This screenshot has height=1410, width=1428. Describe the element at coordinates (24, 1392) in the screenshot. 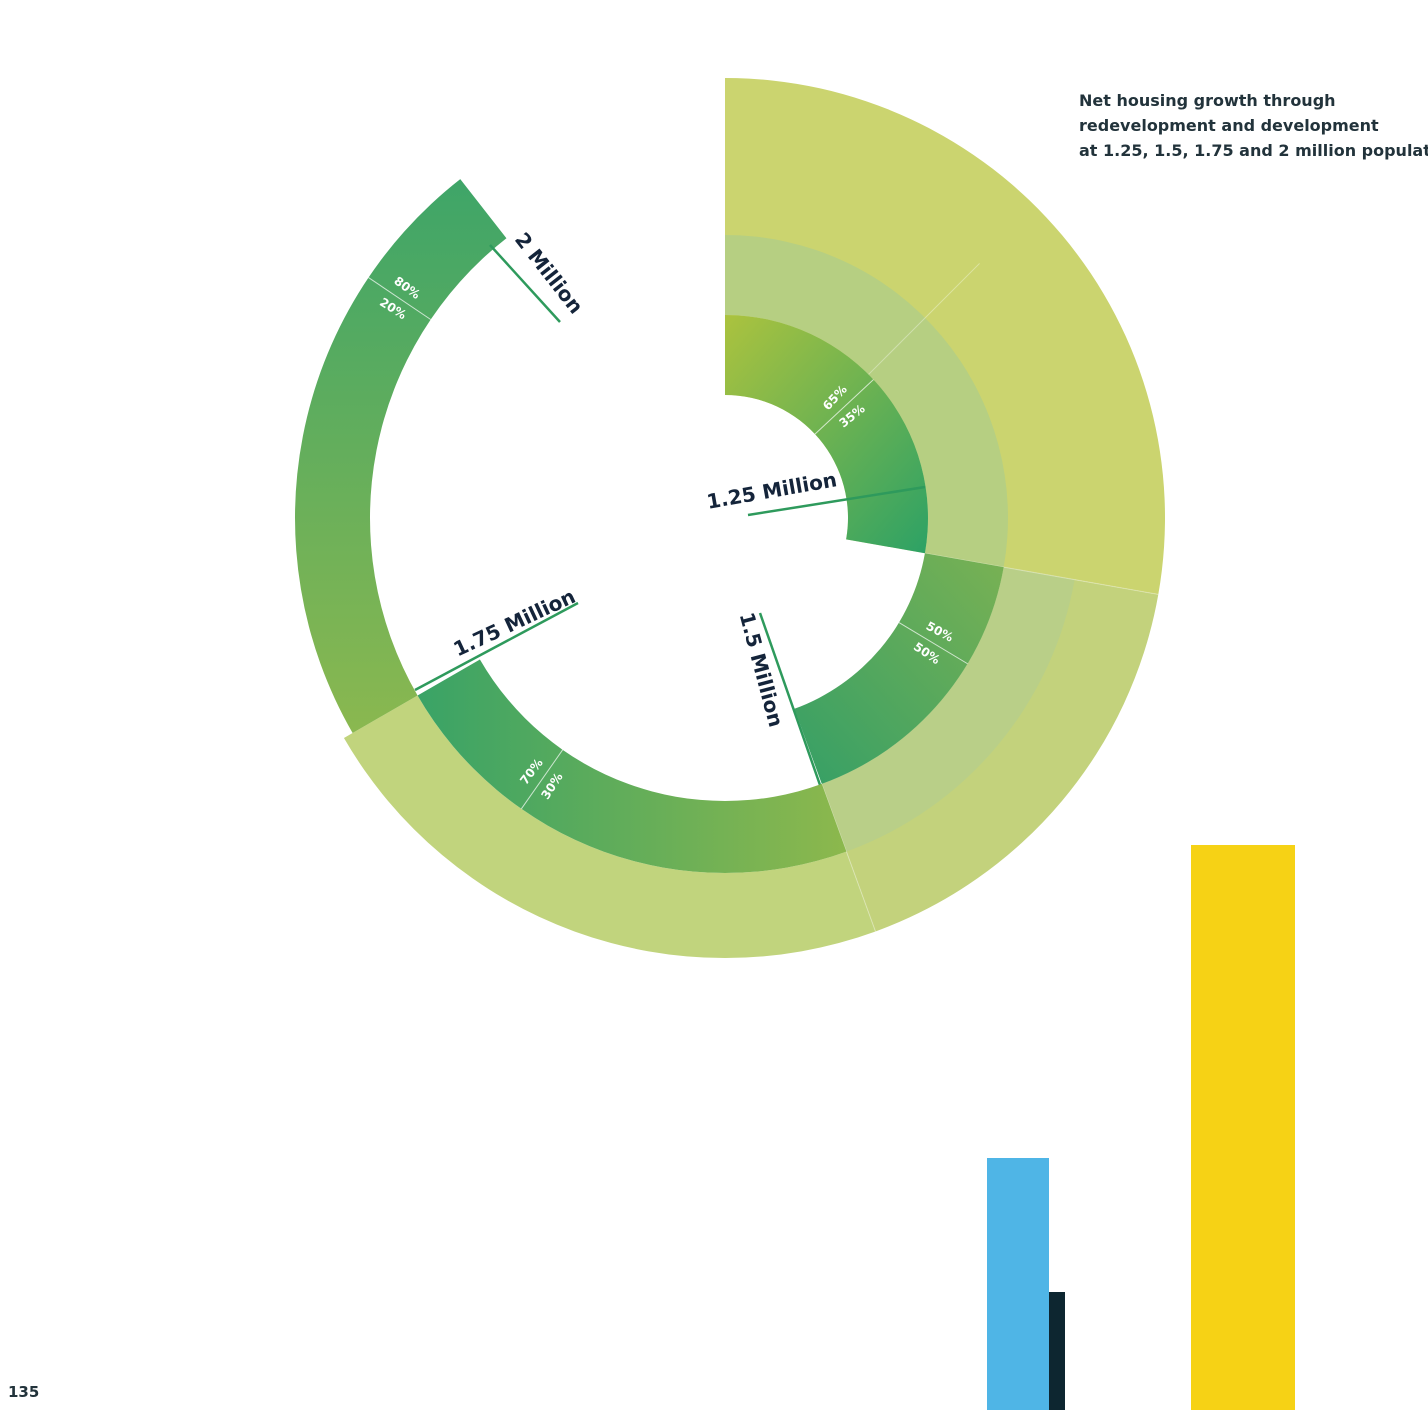

I see `page-number: 135` at that location.